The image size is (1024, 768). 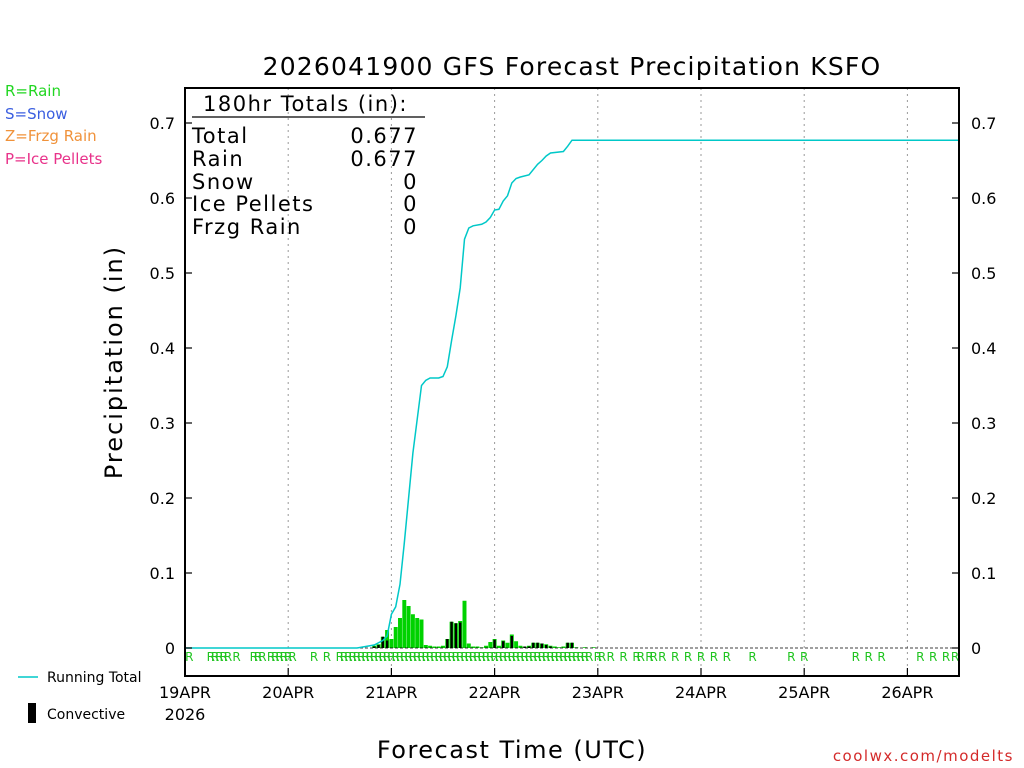 What do you see at coordinates (384, 159) in the screenshot?
I see `totals-value-rain: 0.677` at bounding box center [384, 159].